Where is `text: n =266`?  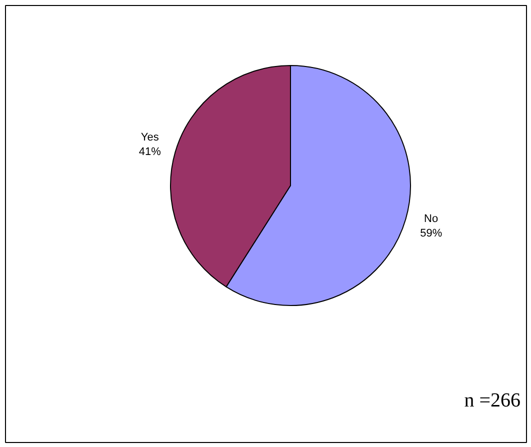 text: n =266 is located at coordinates (492, 401).